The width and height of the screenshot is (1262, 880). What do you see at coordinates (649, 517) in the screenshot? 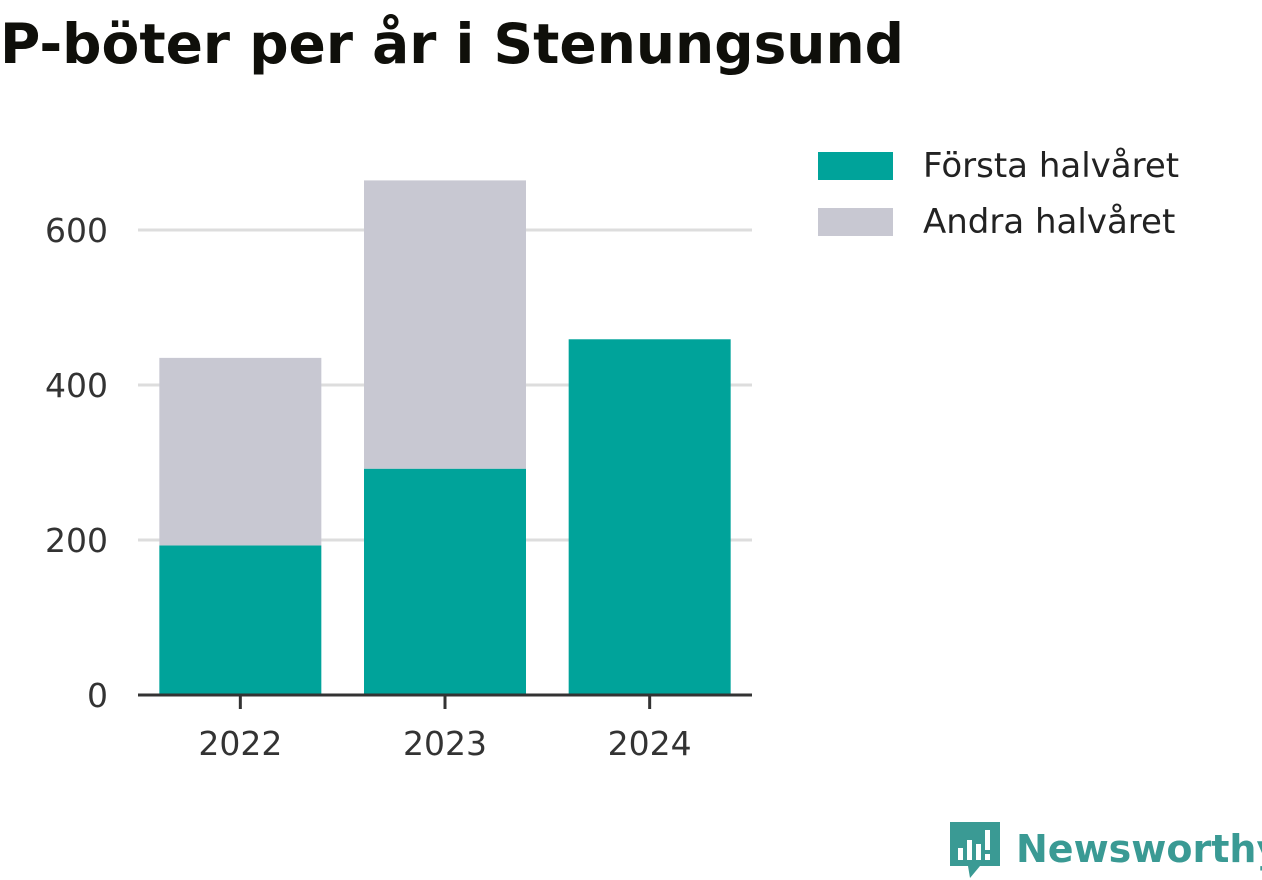
I see `bar-2024-f-rsta-halv-ret` at bounding box center [649, 517].